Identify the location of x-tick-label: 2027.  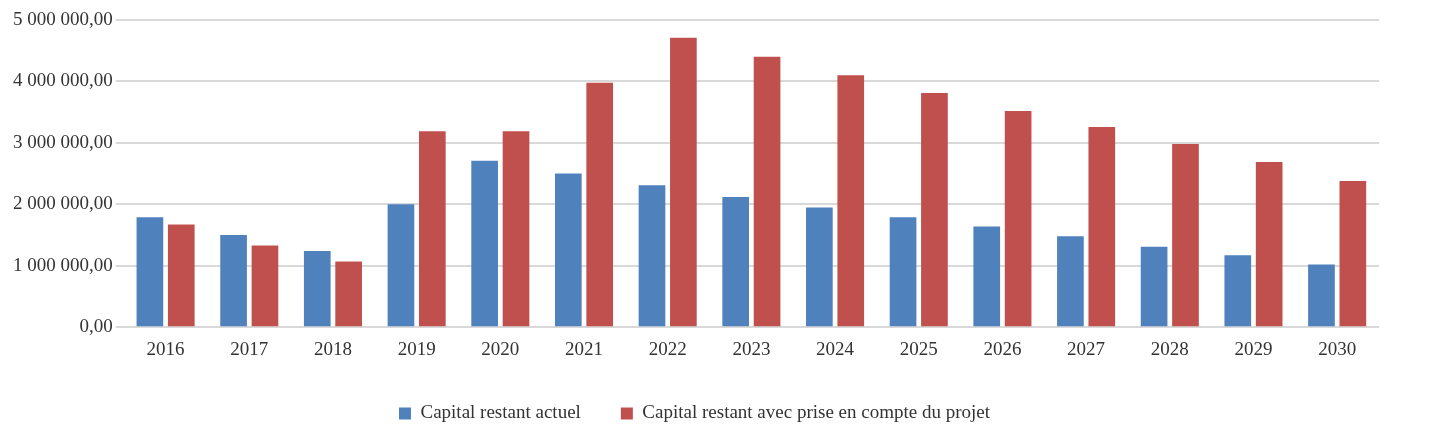
(1086, 348).